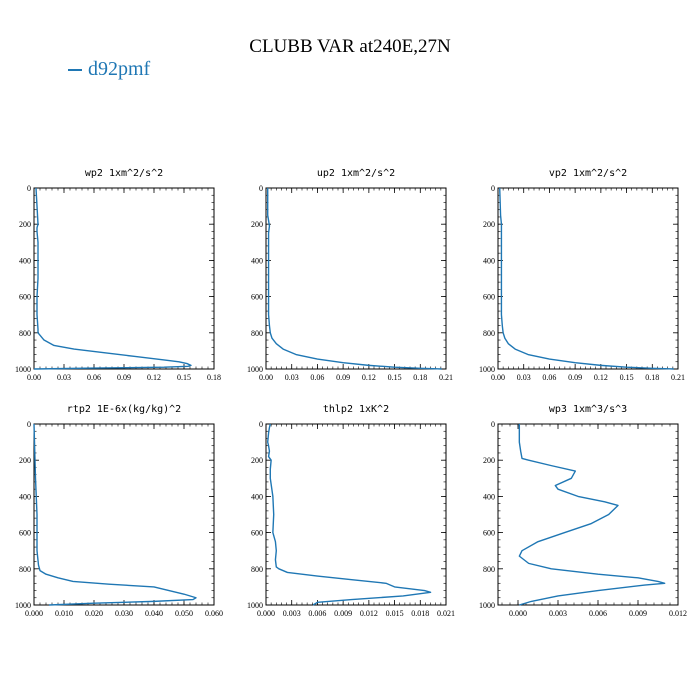 This screenshot has width=700, height=700. Describe the element at coordinates (678, 613) in the screenshot. I see `x-tick-label: 0.012` at that location.